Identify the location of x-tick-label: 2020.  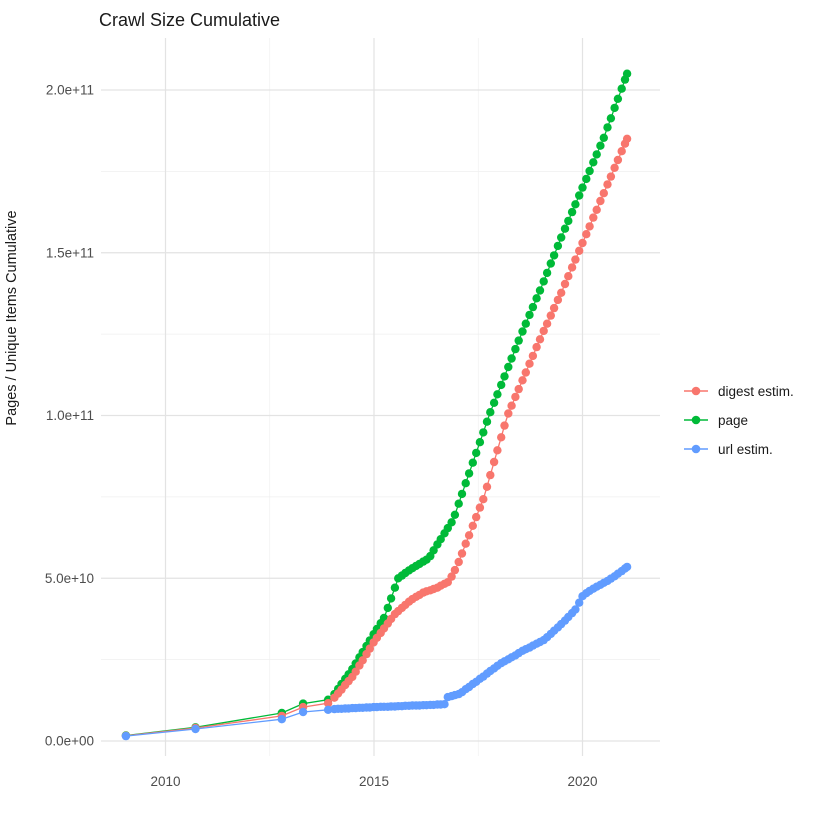
(582, 781).